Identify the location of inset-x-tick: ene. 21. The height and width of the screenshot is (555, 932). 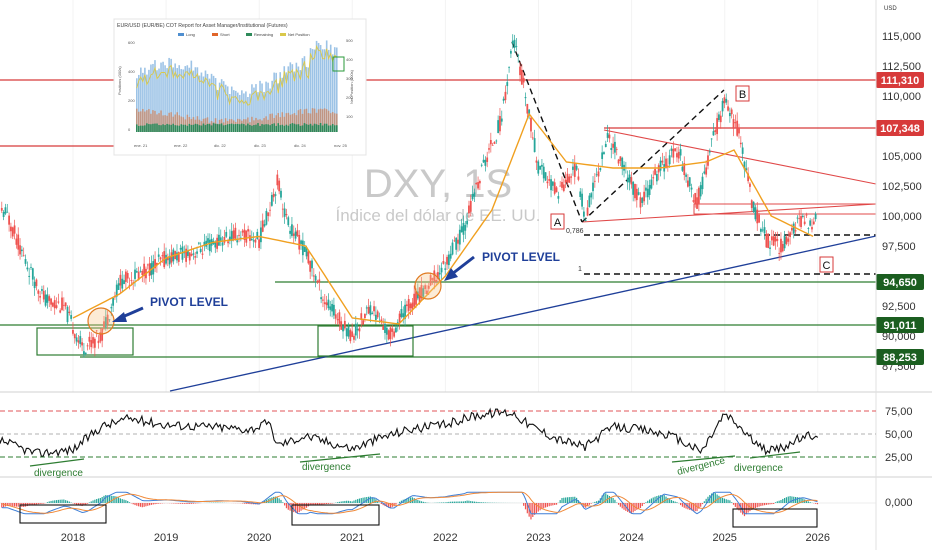
(141, 145).